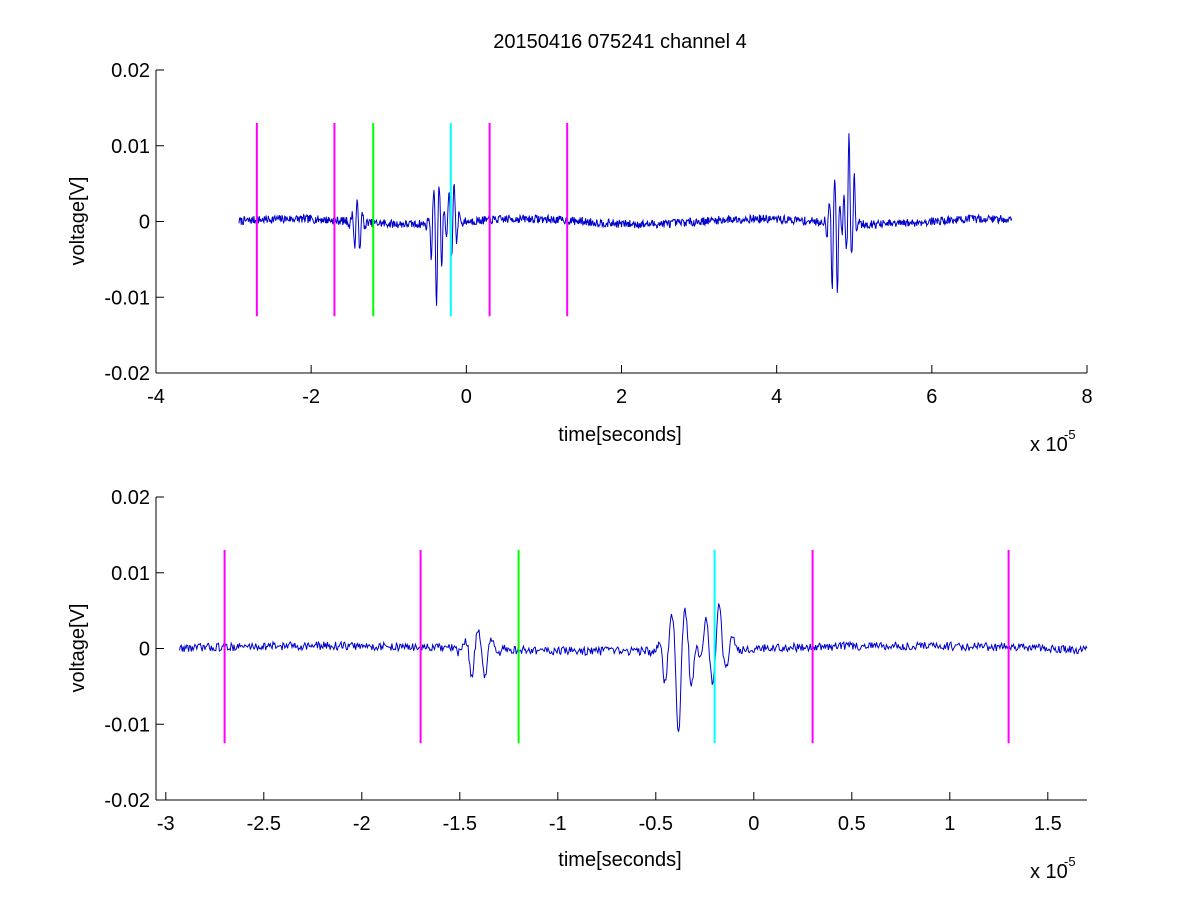 Image resolution: width=1200 pixels, height=901 pixels. What do you see at coordinates (619, 435) in the screenshot?
I see `top-x-axis-label: time[seconds]` at bounding box center [619, 435].